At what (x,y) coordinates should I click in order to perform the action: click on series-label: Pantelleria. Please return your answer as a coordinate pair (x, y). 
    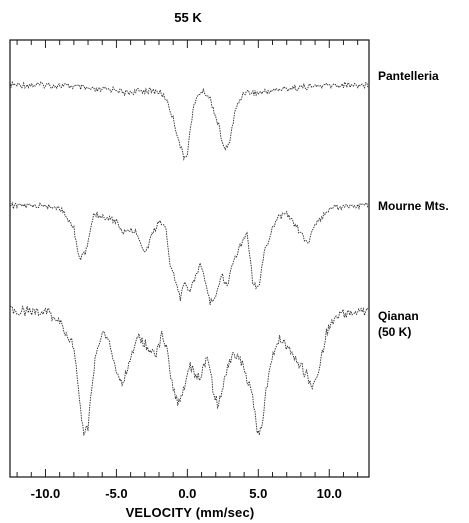
    Looking at the image, I should click on (408, 76).